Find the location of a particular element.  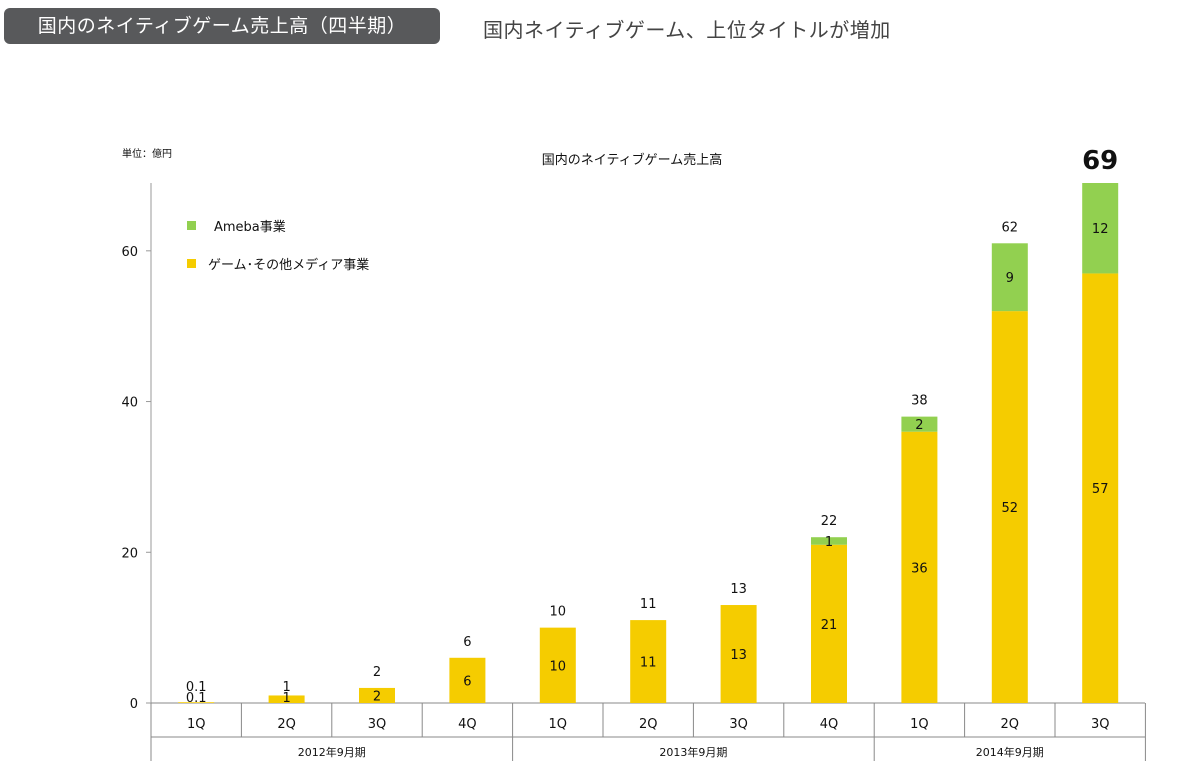

group-label: 2012年9月期 is located at coordinates (332, 752).